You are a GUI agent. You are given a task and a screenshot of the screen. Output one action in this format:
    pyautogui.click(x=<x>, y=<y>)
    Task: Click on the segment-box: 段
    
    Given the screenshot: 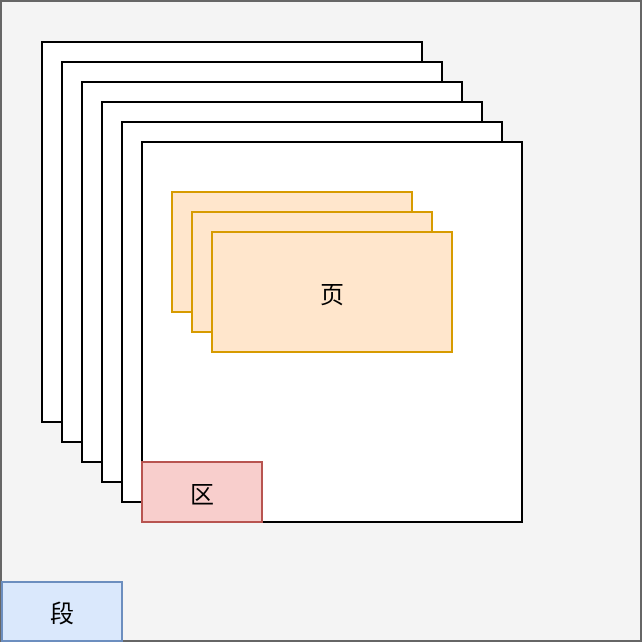 What is the action you would take?
    pyautogui.click(x=62, y=611)
    